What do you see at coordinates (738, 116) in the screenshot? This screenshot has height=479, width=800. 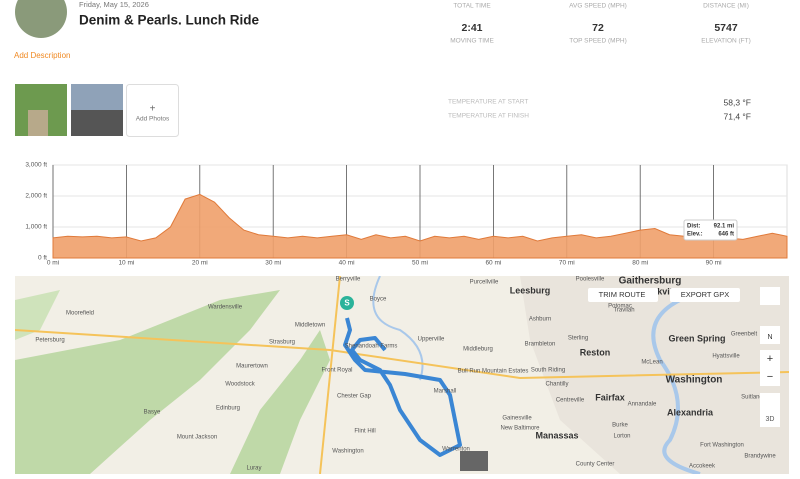 I see `temperature-value: 71,4 °F` at bounding box center [738, 116].